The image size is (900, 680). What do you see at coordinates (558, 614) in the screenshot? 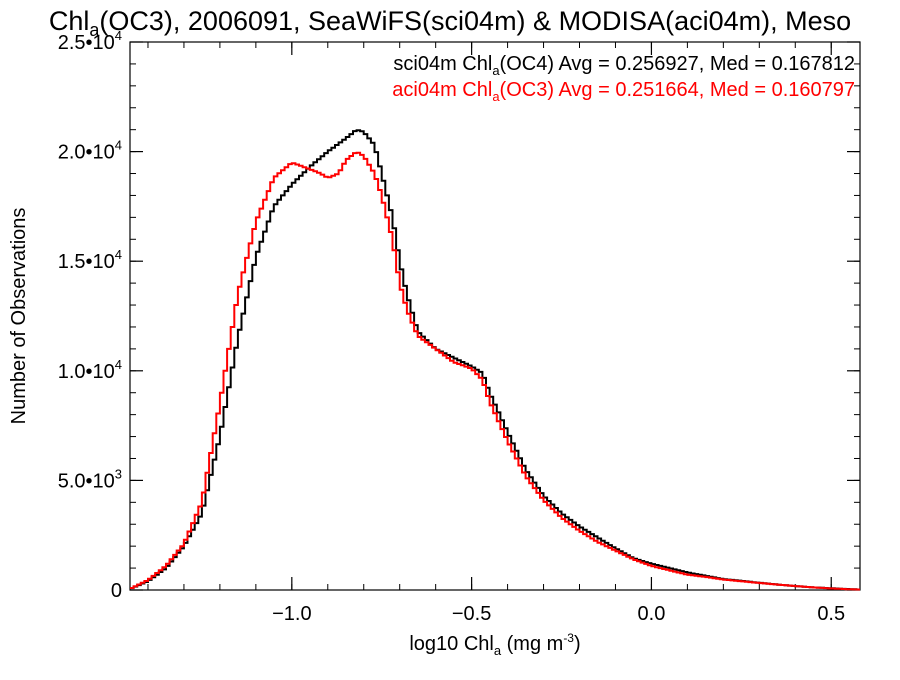
I see `x-tick-labels: −1.0 −0.5 0.0 0.5` at bounding box center [558, 614].